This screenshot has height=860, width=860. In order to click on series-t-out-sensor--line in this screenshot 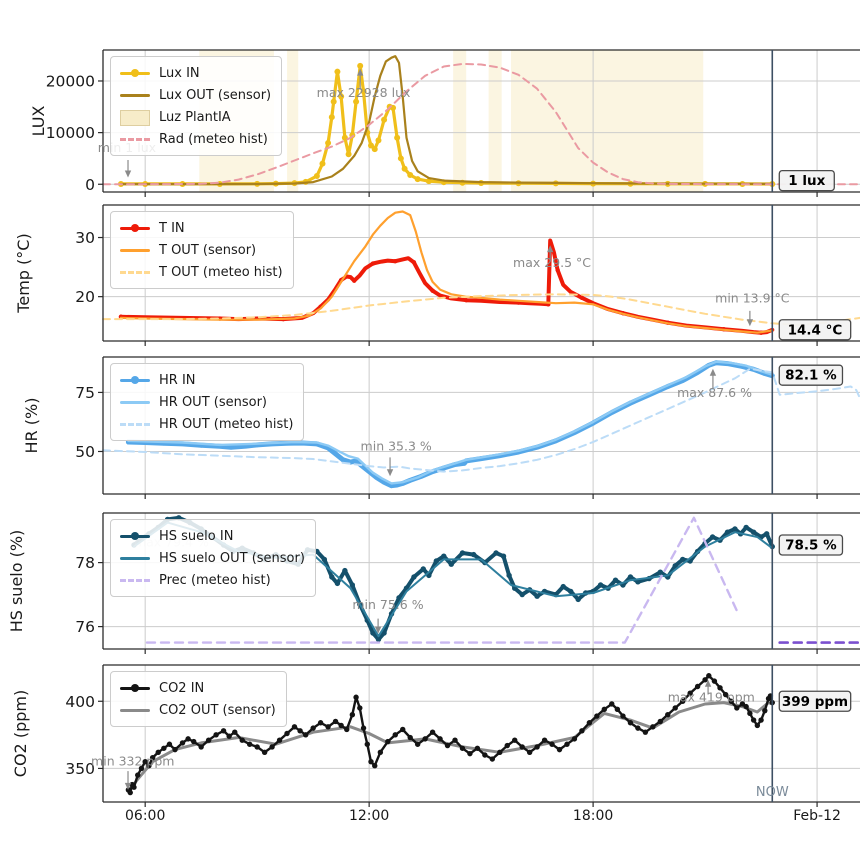, I will do `click(446, 272)`.